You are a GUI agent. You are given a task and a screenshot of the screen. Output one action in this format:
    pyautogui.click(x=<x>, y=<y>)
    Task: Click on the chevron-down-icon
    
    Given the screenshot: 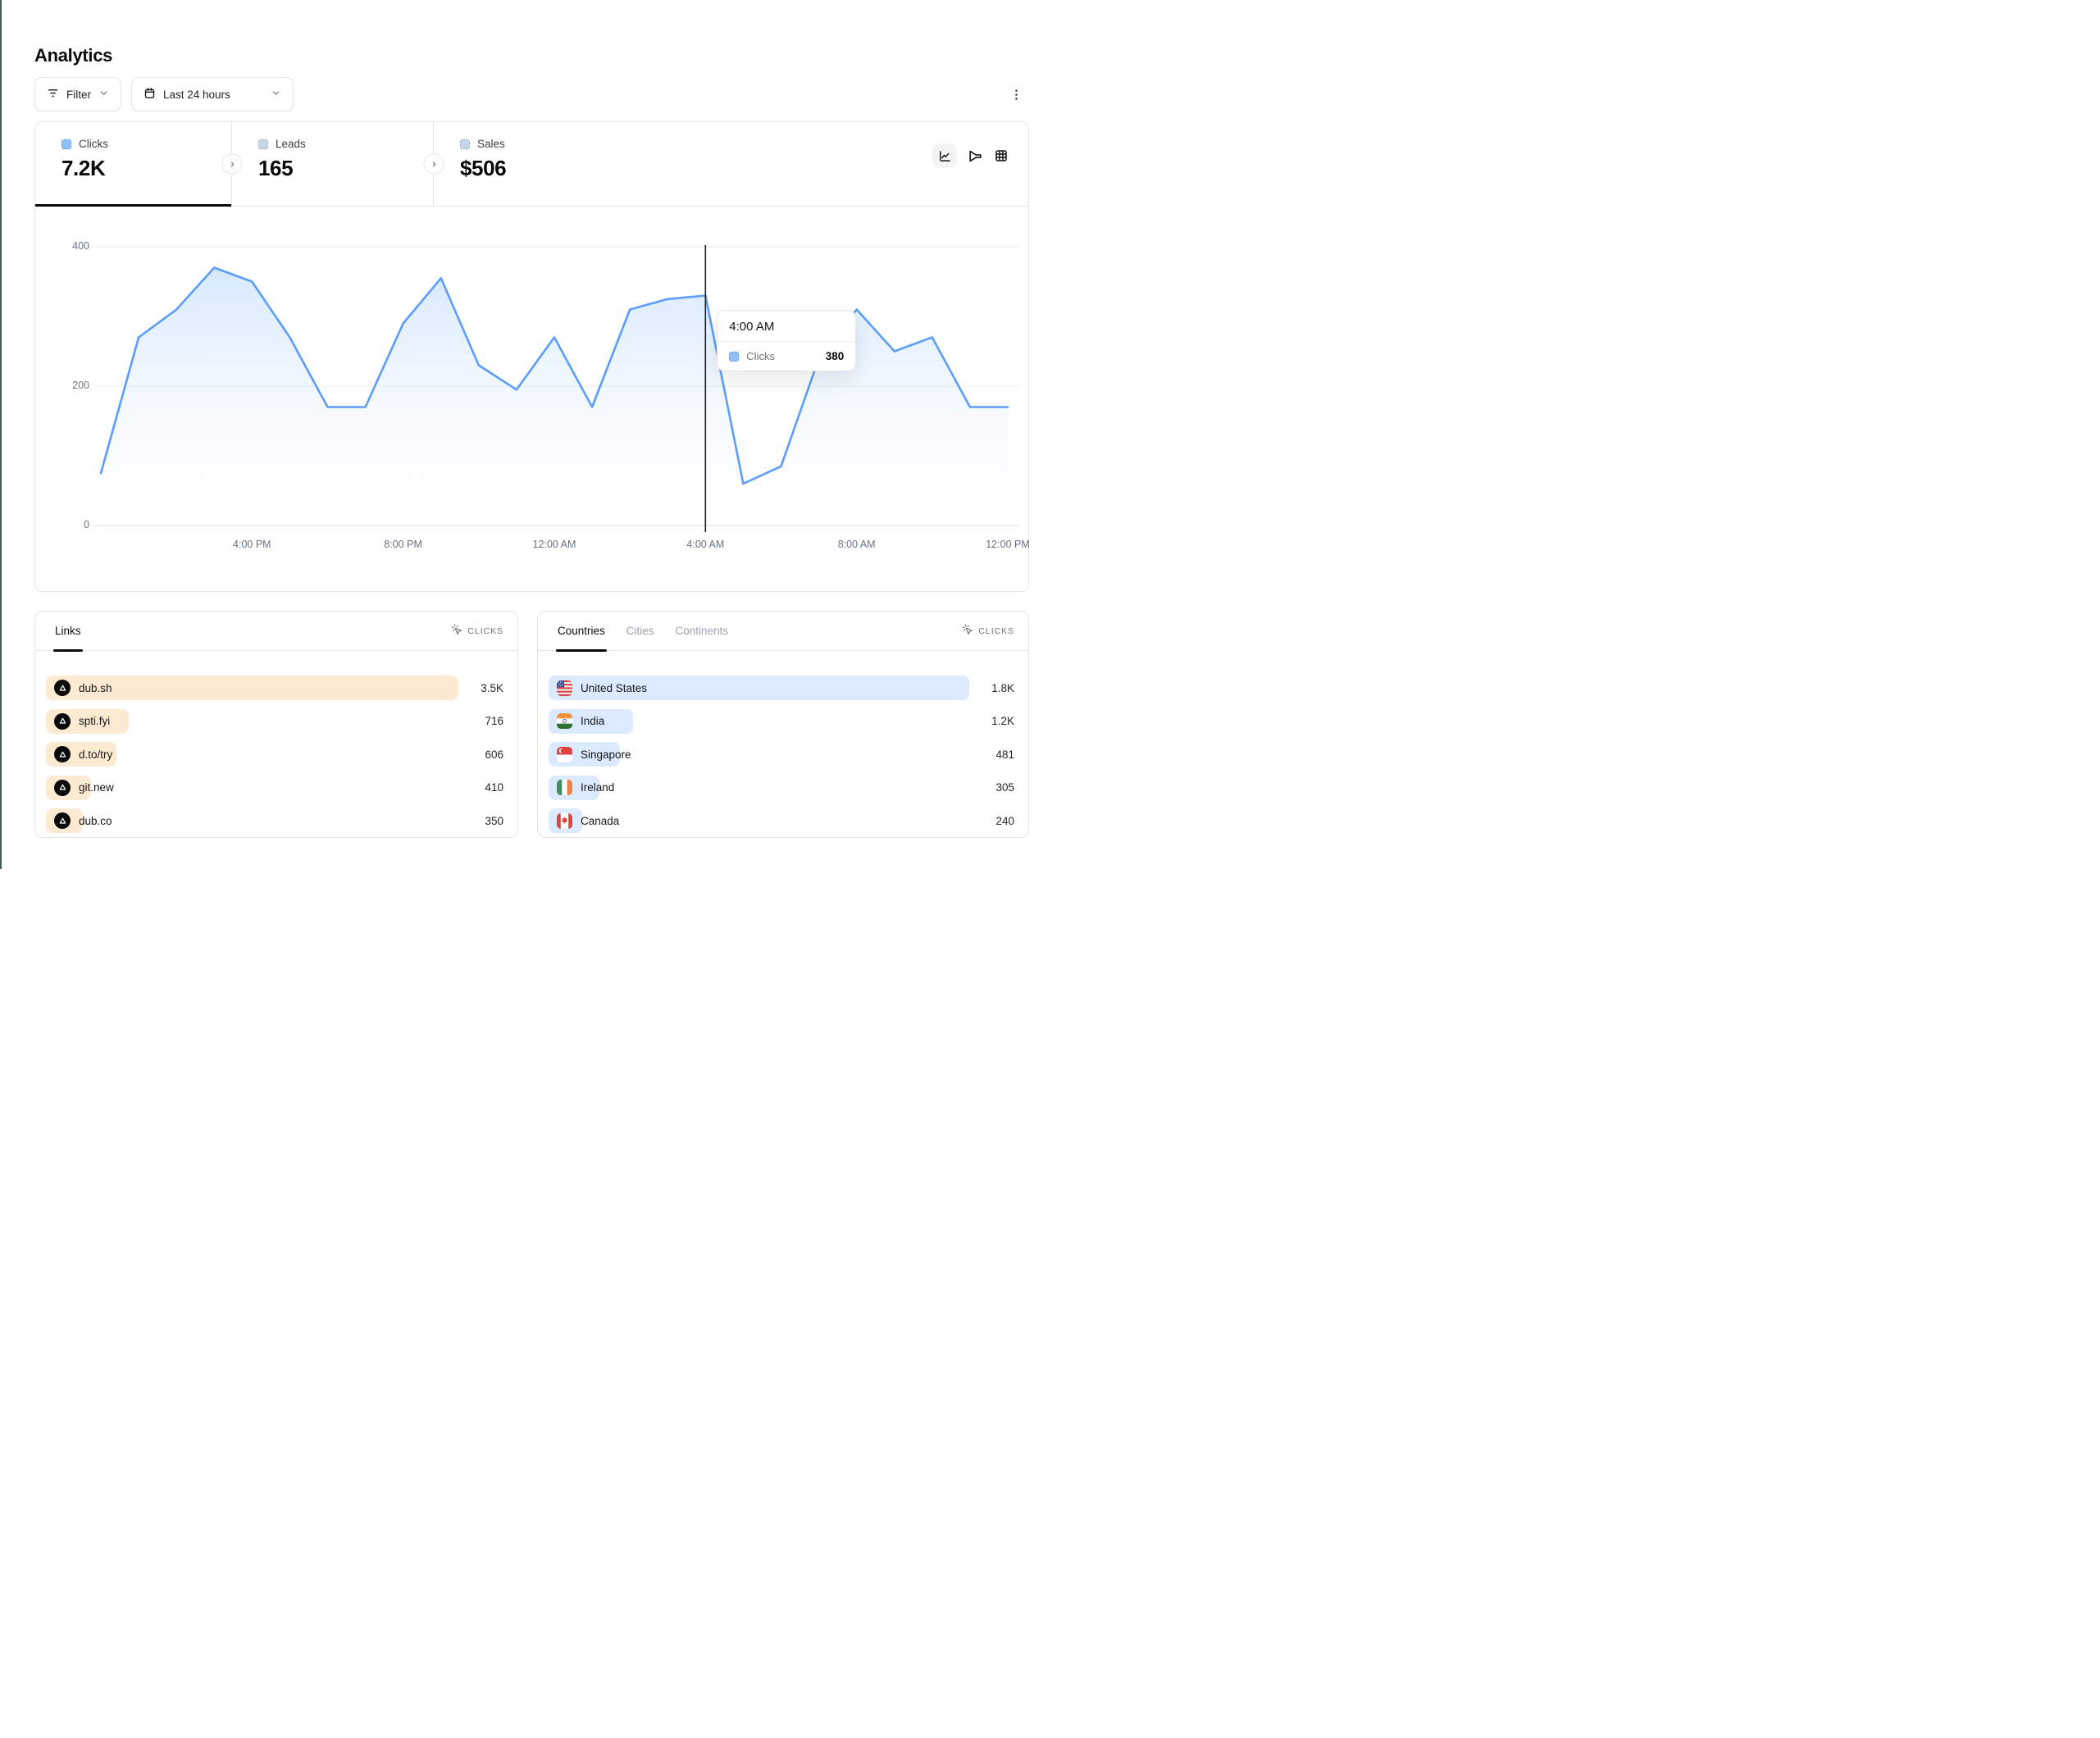 What is the action you would take?
    pyautogui.click(x=276, y=94)
    